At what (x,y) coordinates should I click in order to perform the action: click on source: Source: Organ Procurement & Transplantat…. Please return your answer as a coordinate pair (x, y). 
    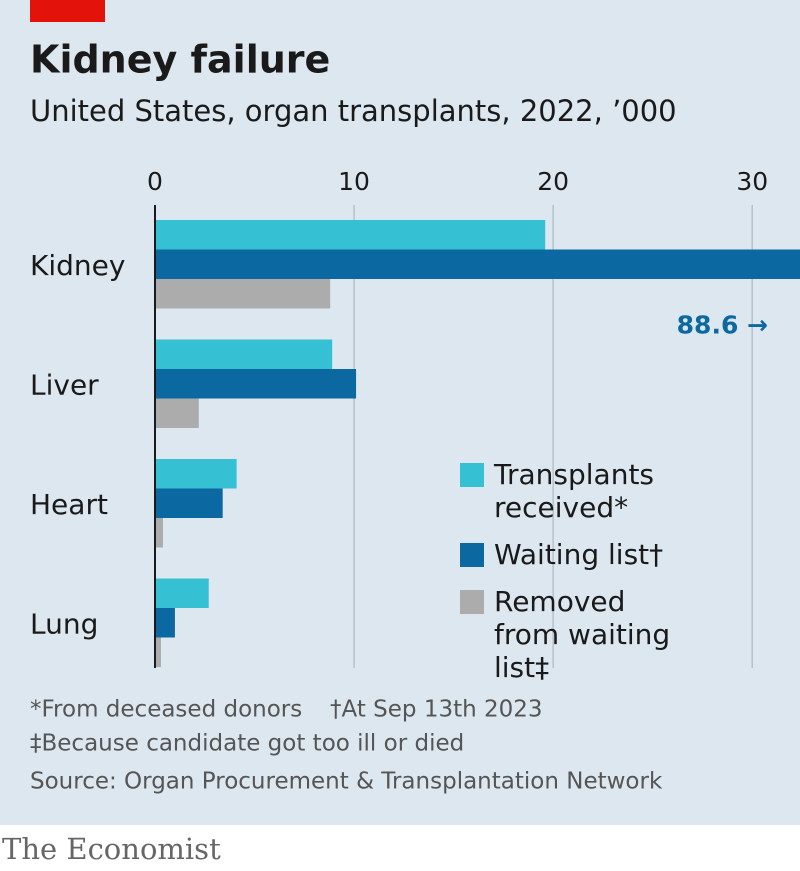
    Looking at the image, I should click on (346, 782).